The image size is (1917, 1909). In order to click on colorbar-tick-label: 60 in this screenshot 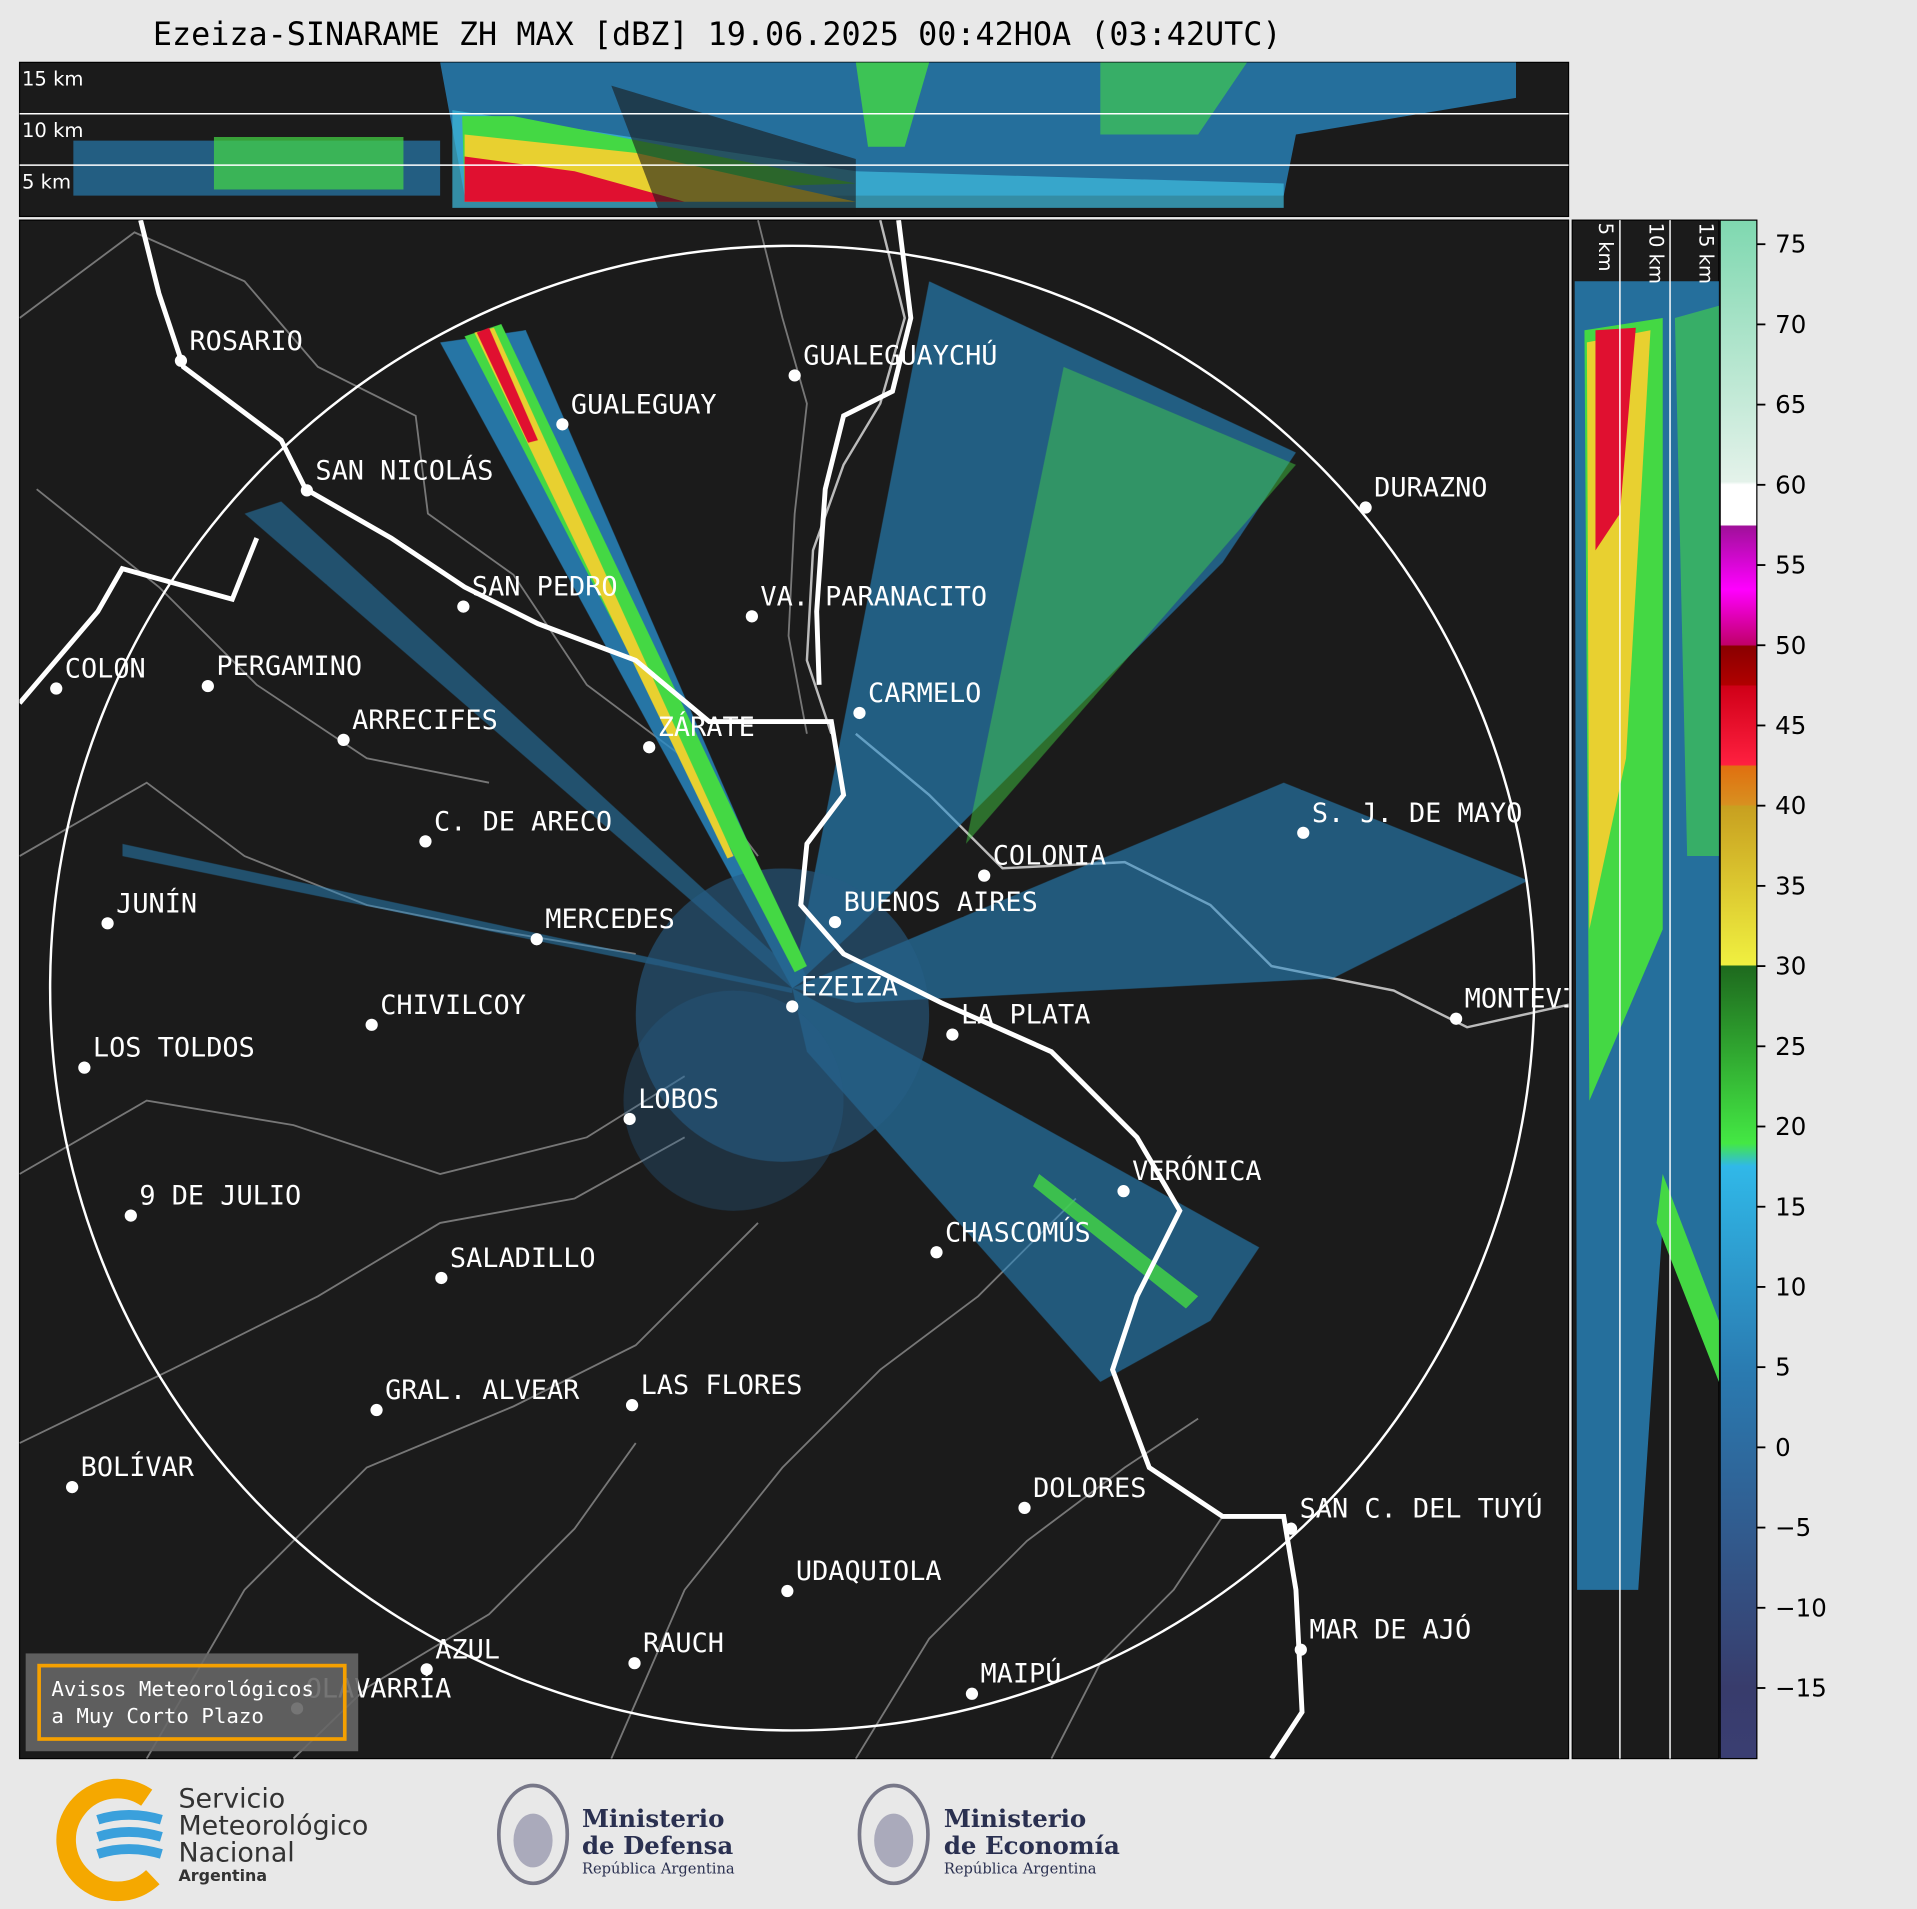, I will do `click(1790, 484)`.